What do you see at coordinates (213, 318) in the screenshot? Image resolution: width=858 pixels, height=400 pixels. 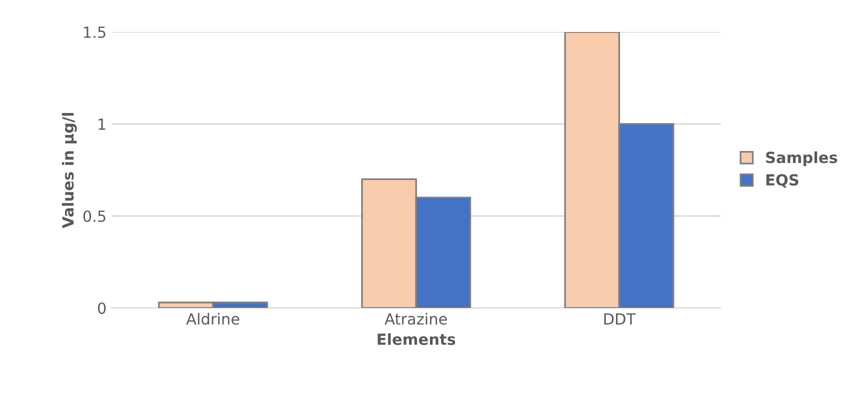 I see `x-tick-label: Aldrine` at bounding box center [213, 318].